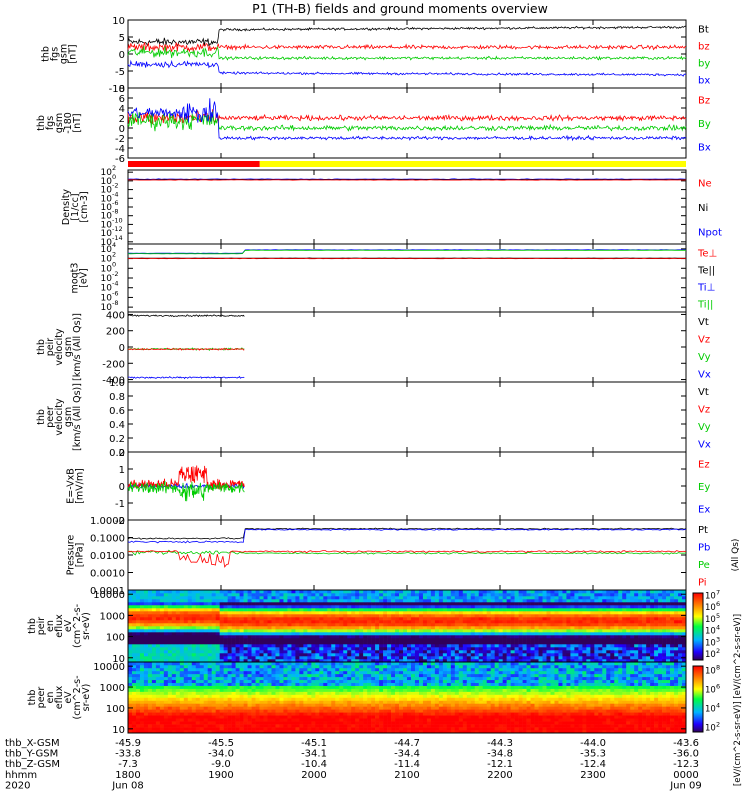 This screenshot has height=800, width=750. I want to click on x-axis-value: 2000, so click(313, 775).